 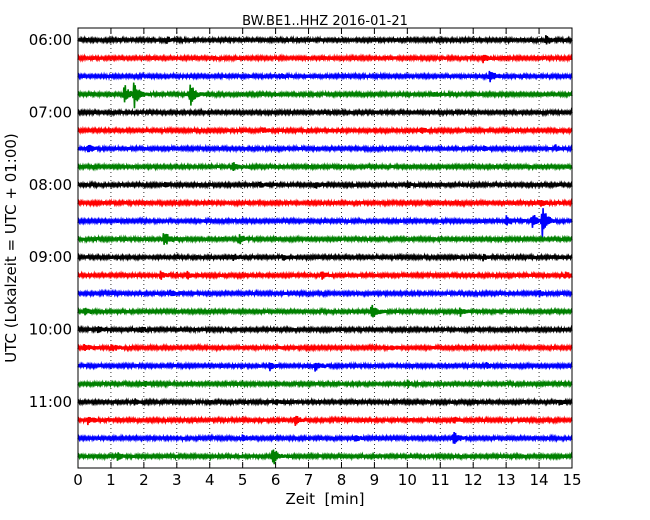 What do you see at coordinates (50, 330) in the screenshot?
I see `y-tick-label: 10:00` at bounding box center [50, 330].